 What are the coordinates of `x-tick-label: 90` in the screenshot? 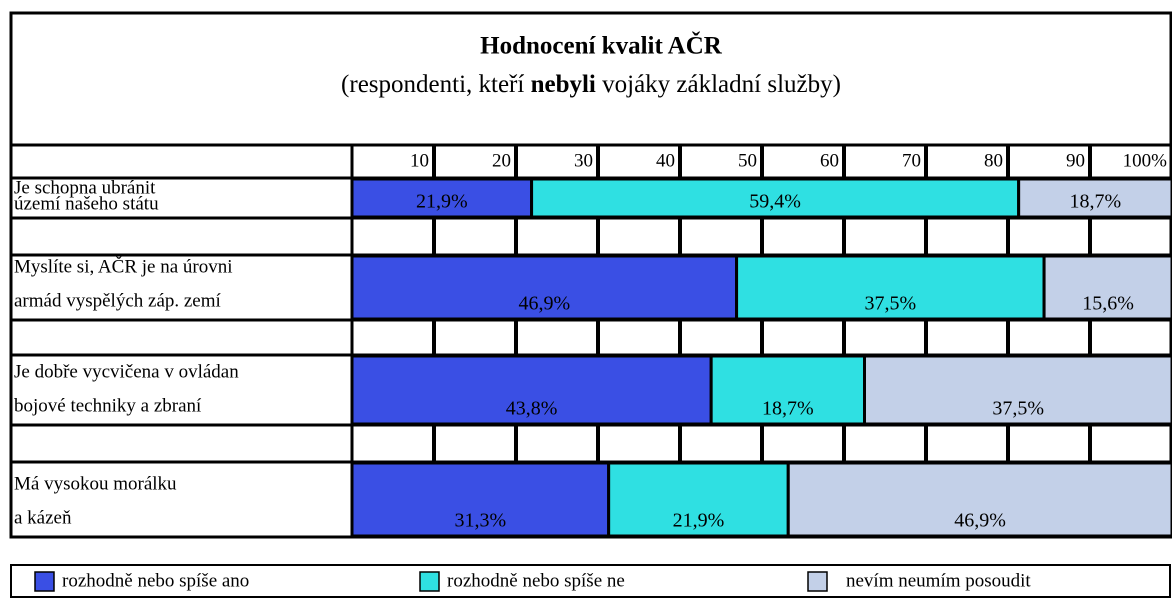 It's located at (1075, 160).